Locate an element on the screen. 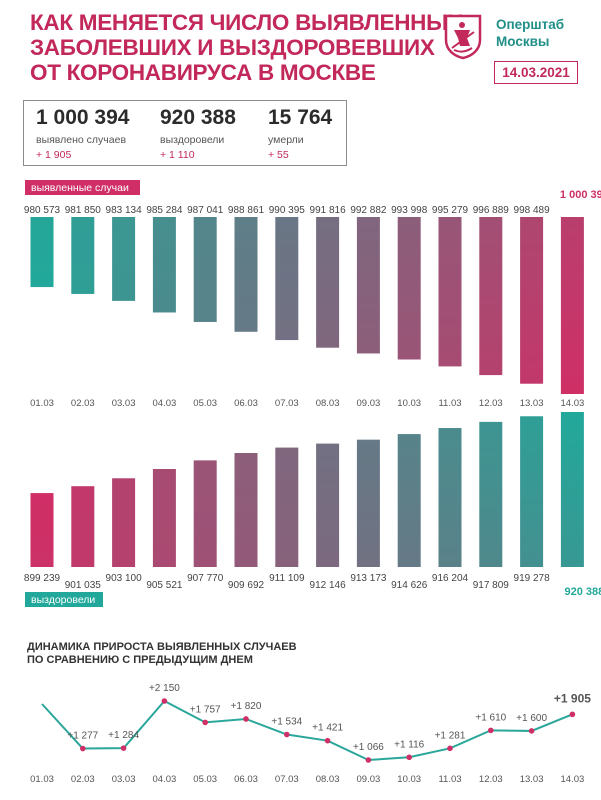 Image resolution: width=601 pixels, height=800 pixels. date-badge: 14.03.2021 is located at coordinates (536, 72).